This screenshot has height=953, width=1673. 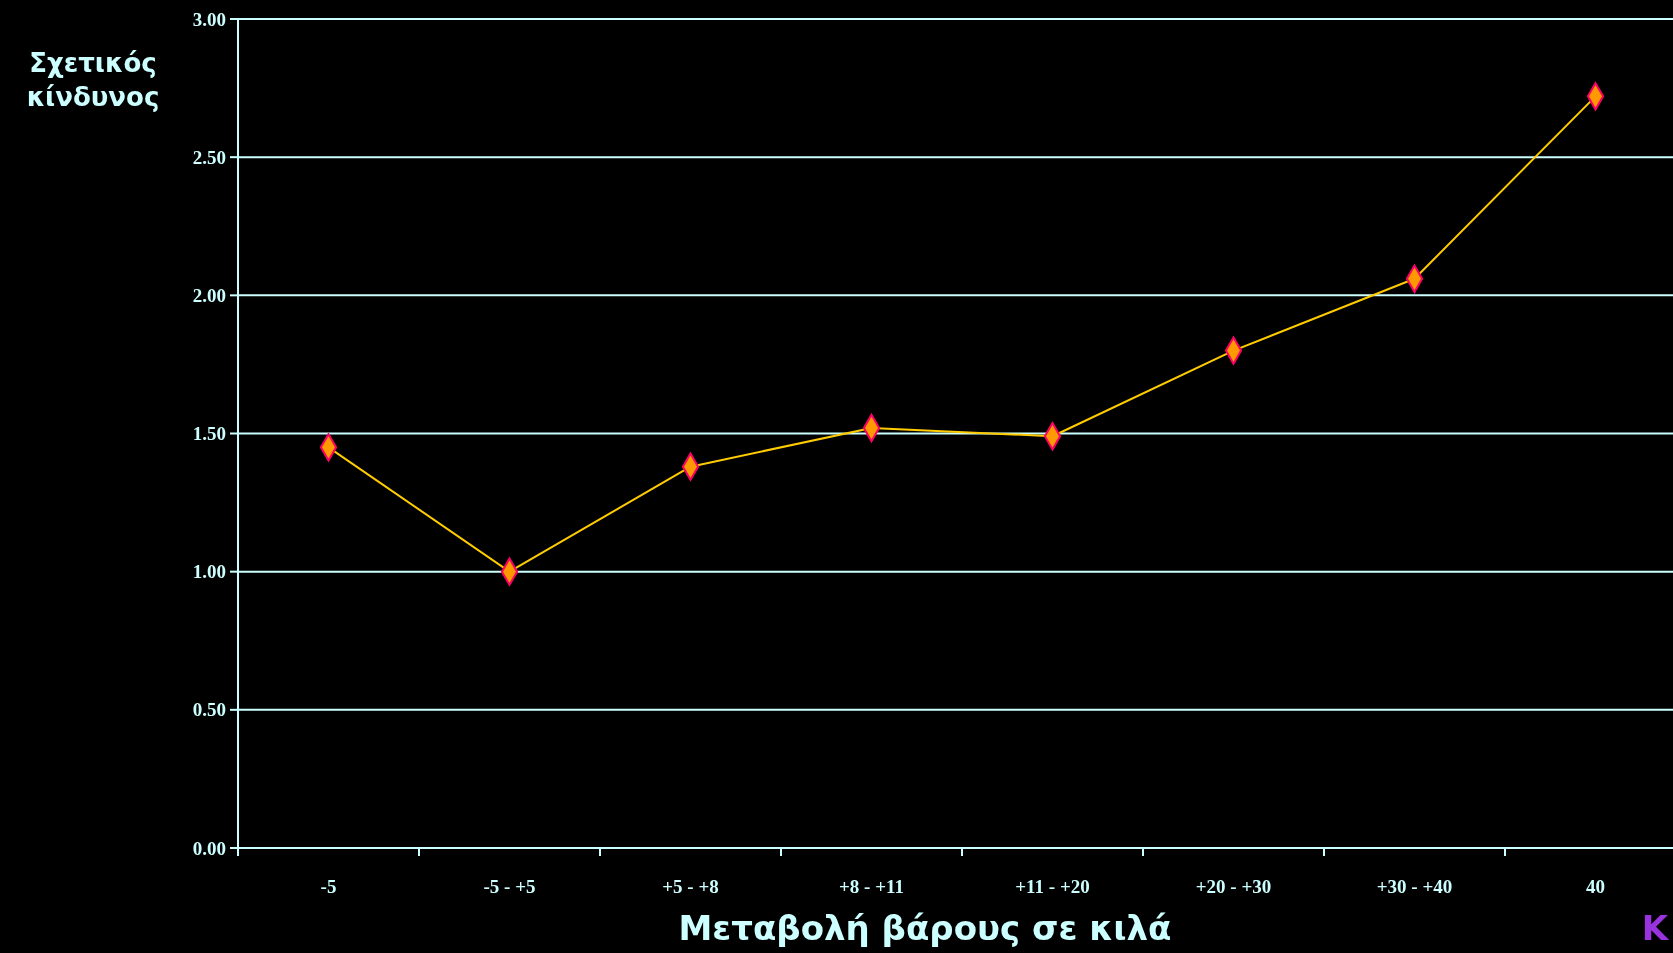 I want to click on x-tick-label: +5 - +8, so click(x=690, y=886).